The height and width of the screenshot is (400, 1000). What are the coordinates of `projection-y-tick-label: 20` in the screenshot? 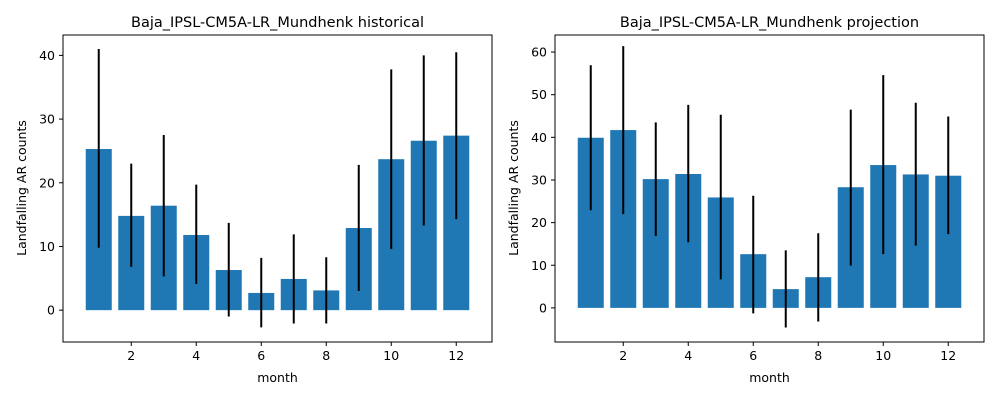 It's located at (539, 222).